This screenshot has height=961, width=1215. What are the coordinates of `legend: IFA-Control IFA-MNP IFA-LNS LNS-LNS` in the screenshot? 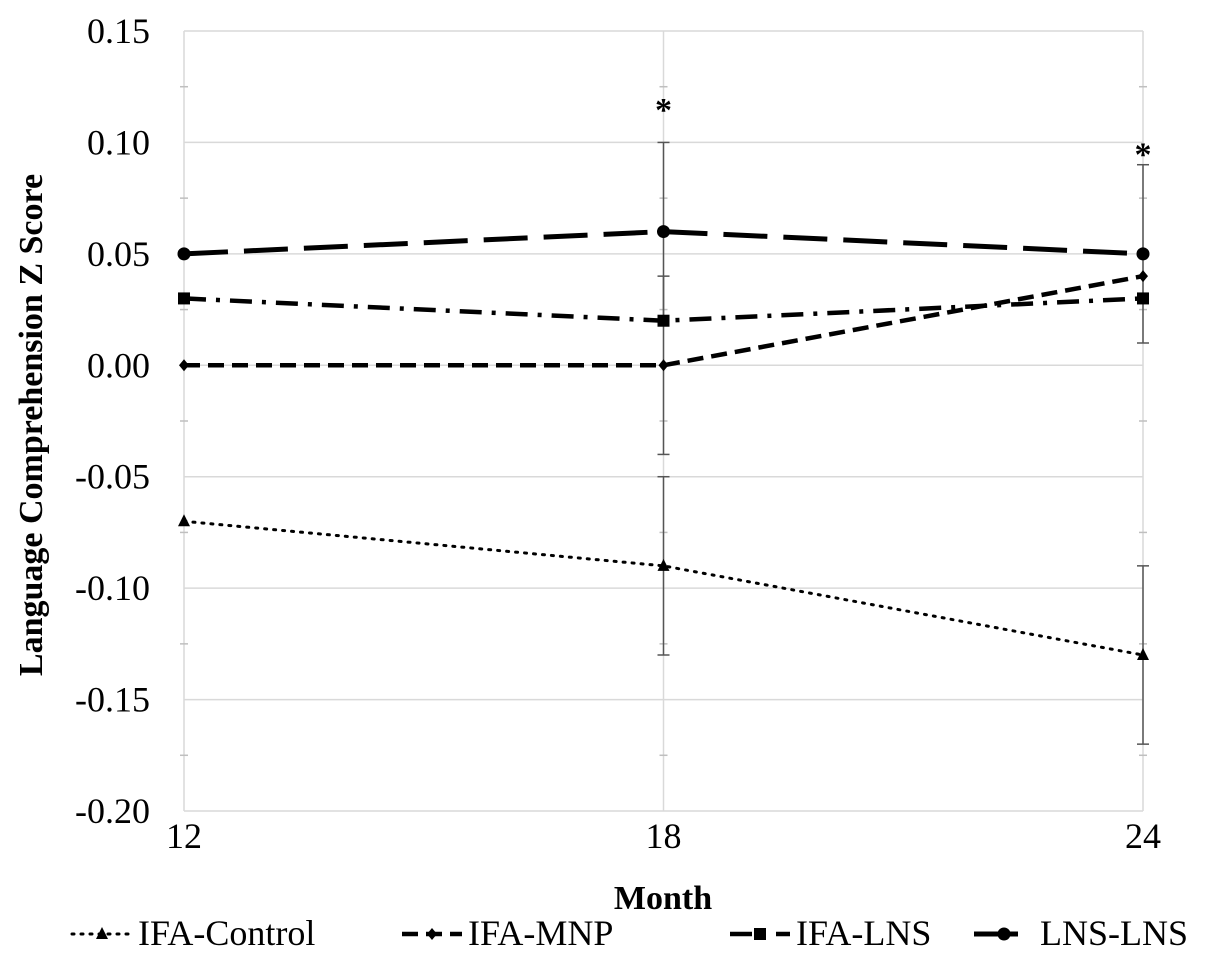 It's located at (629, 933).